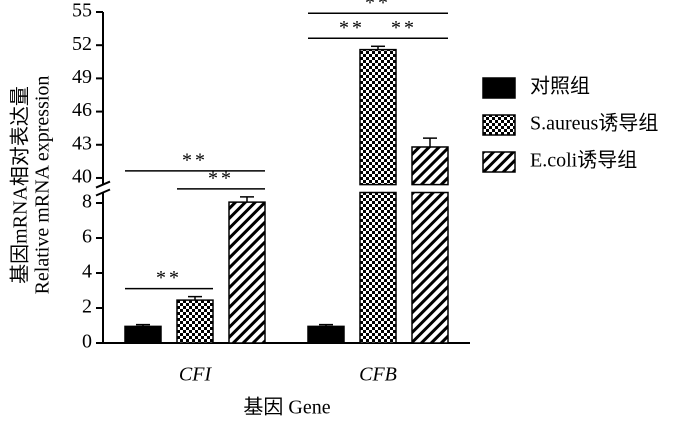 The width and height of the screenshot is (700, 422). I want to click on x-tick-label: CFB, so click(378, 375).